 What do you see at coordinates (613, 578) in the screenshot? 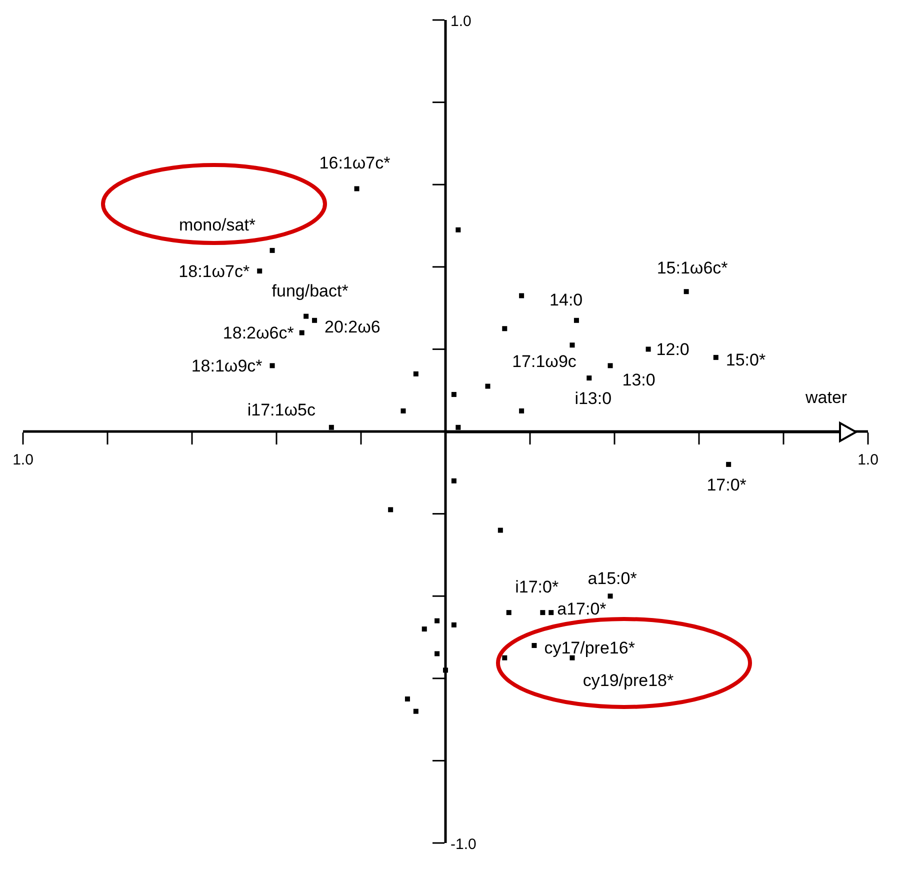
I see `annotation: a15:0*` at bounding box center [613, 578].